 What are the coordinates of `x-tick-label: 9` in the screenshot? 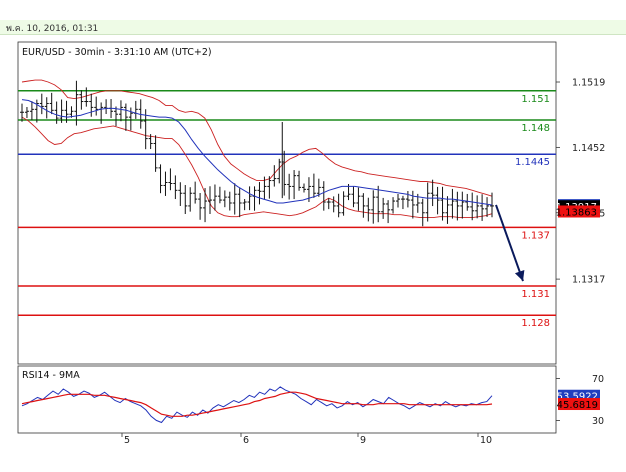 It's located at (363, 440).